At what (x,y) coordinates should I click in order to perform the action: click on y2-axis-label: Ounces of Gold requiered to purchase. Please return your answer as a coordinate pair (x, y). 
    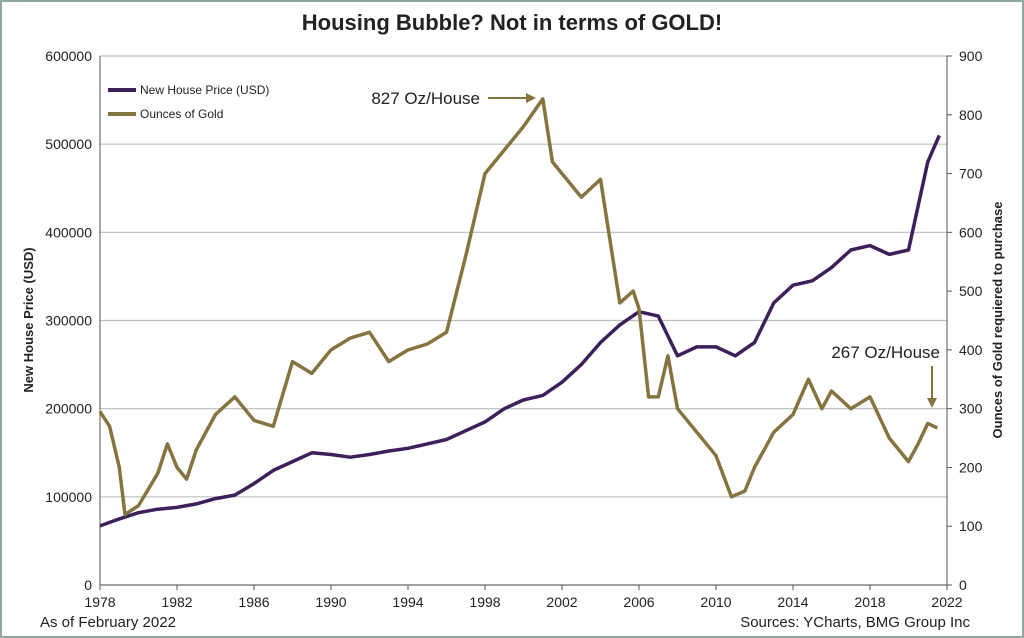
    Looking at the image, I should click on (997, 320).